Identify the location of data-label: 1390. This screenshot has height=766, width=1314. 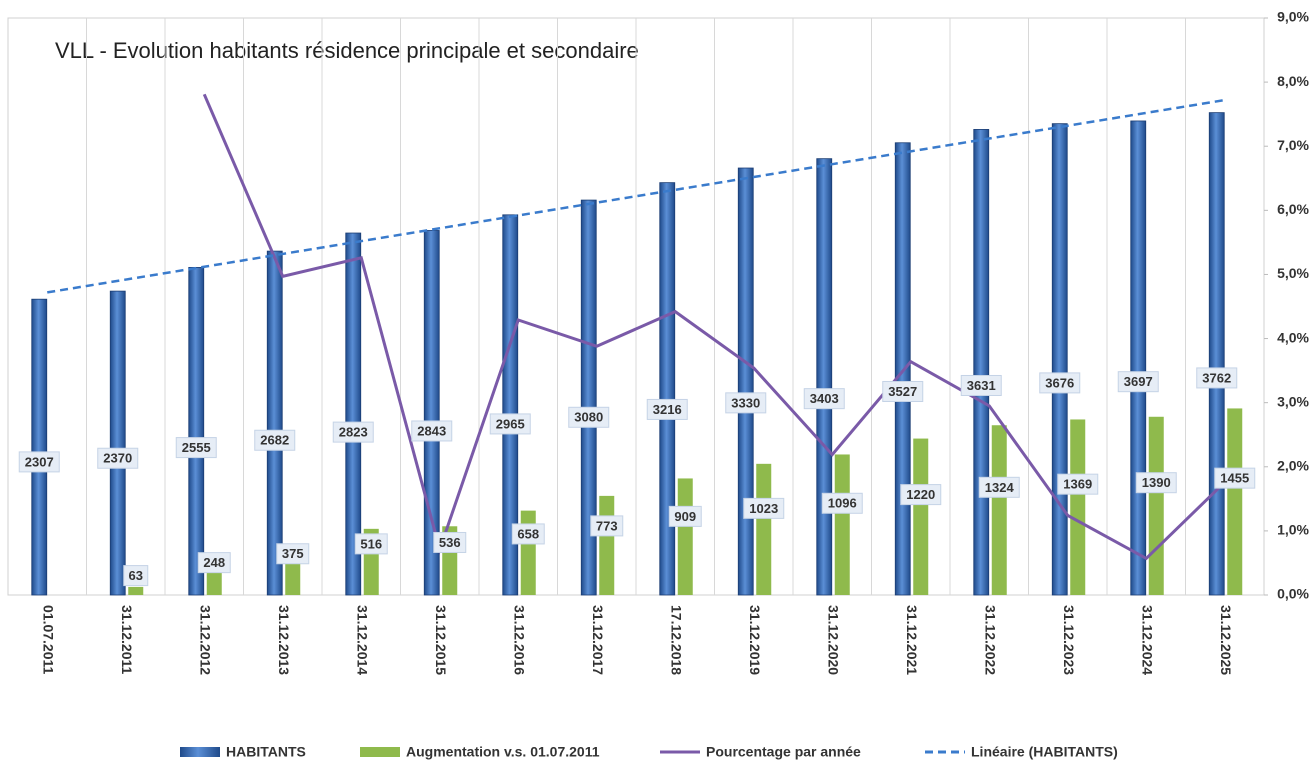
(1156, 482).